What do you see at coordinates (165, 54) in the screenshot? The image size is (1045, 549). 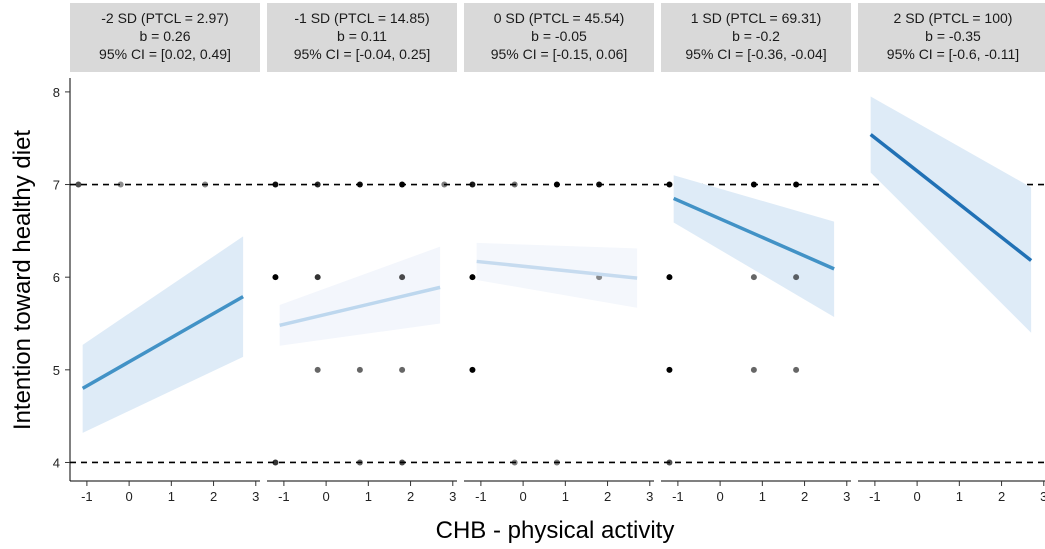 I see `facet-strip-label: 95% CI = [0.02, 0.49]` at bounding box center [165, 54].